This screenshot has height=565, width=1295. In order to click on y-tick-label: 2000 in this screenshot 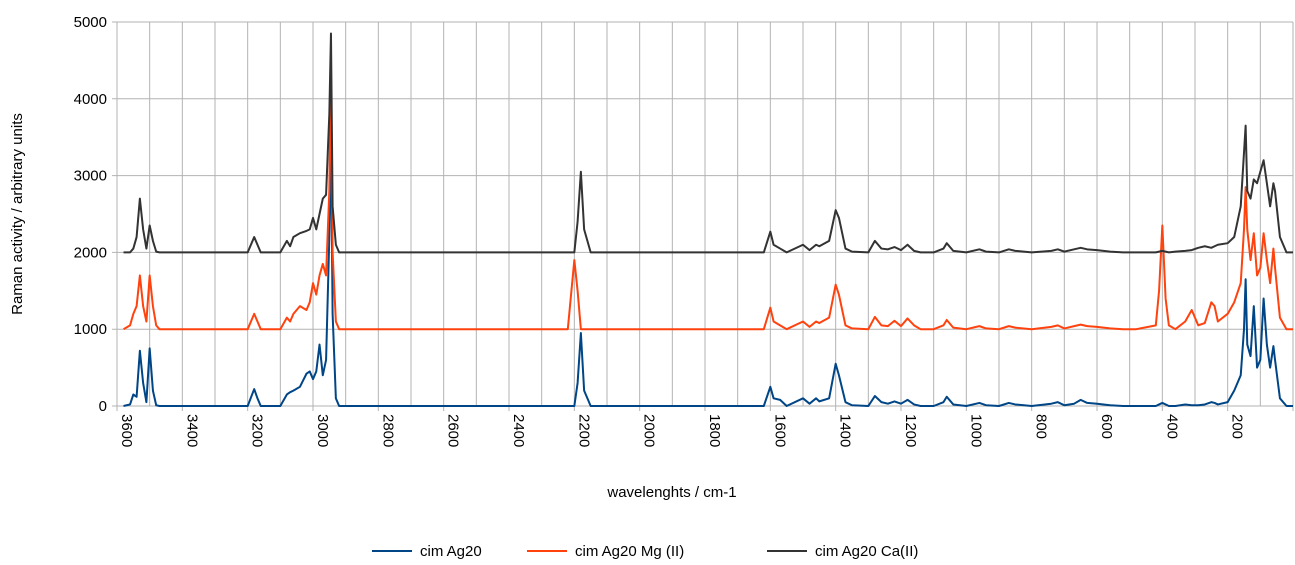, I will do `click(90, 252)`.